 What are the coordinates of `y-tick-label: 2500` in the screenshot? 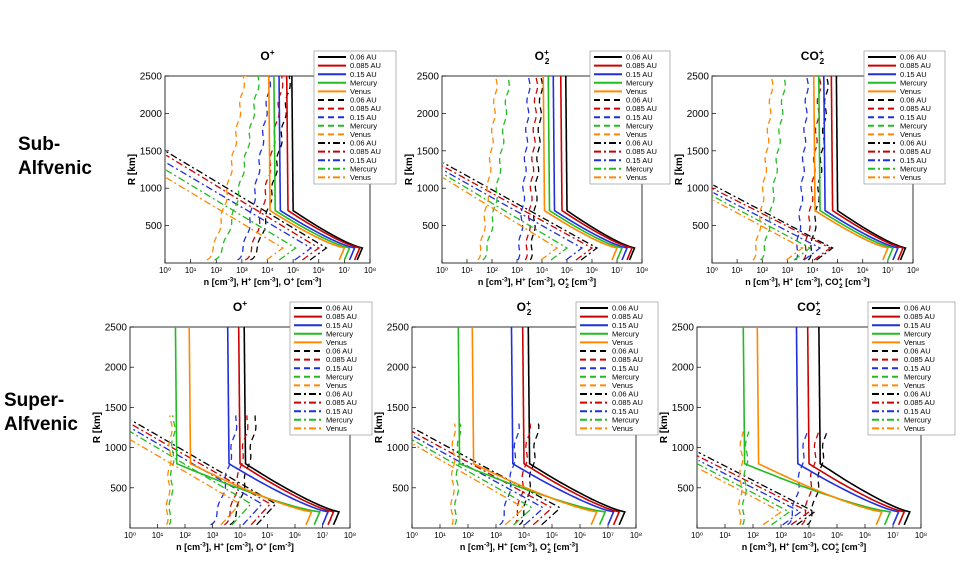 It's located at (698, 77).